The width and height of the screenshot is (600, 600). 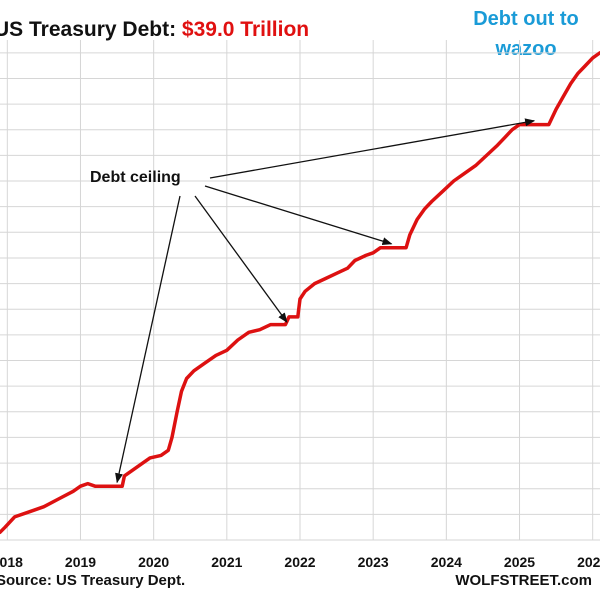 What do you see at coordinates (588, 562) in the screenshot?
I see `x-tick-label: 2026` at bounding box center [588, 562].